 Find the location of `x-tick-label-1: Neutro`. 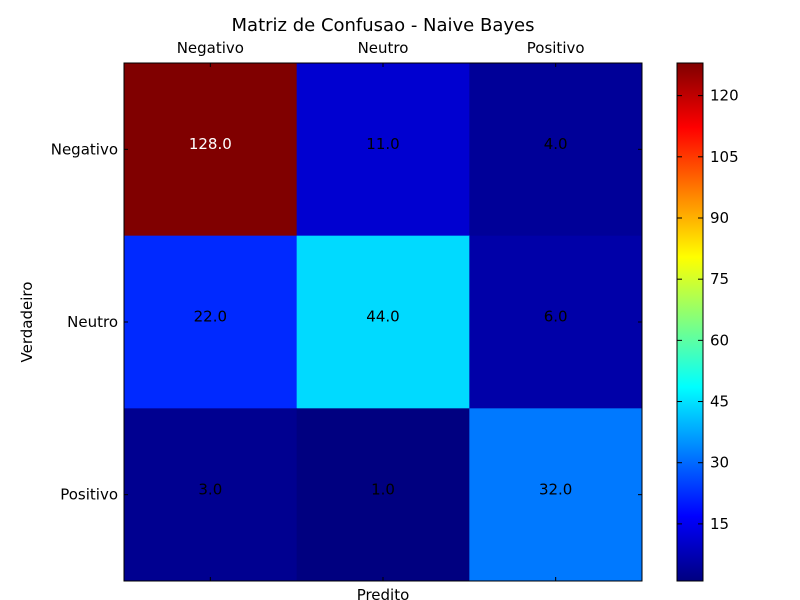

x-tick-label-1: Neutro is located at coordinates (383, 48).